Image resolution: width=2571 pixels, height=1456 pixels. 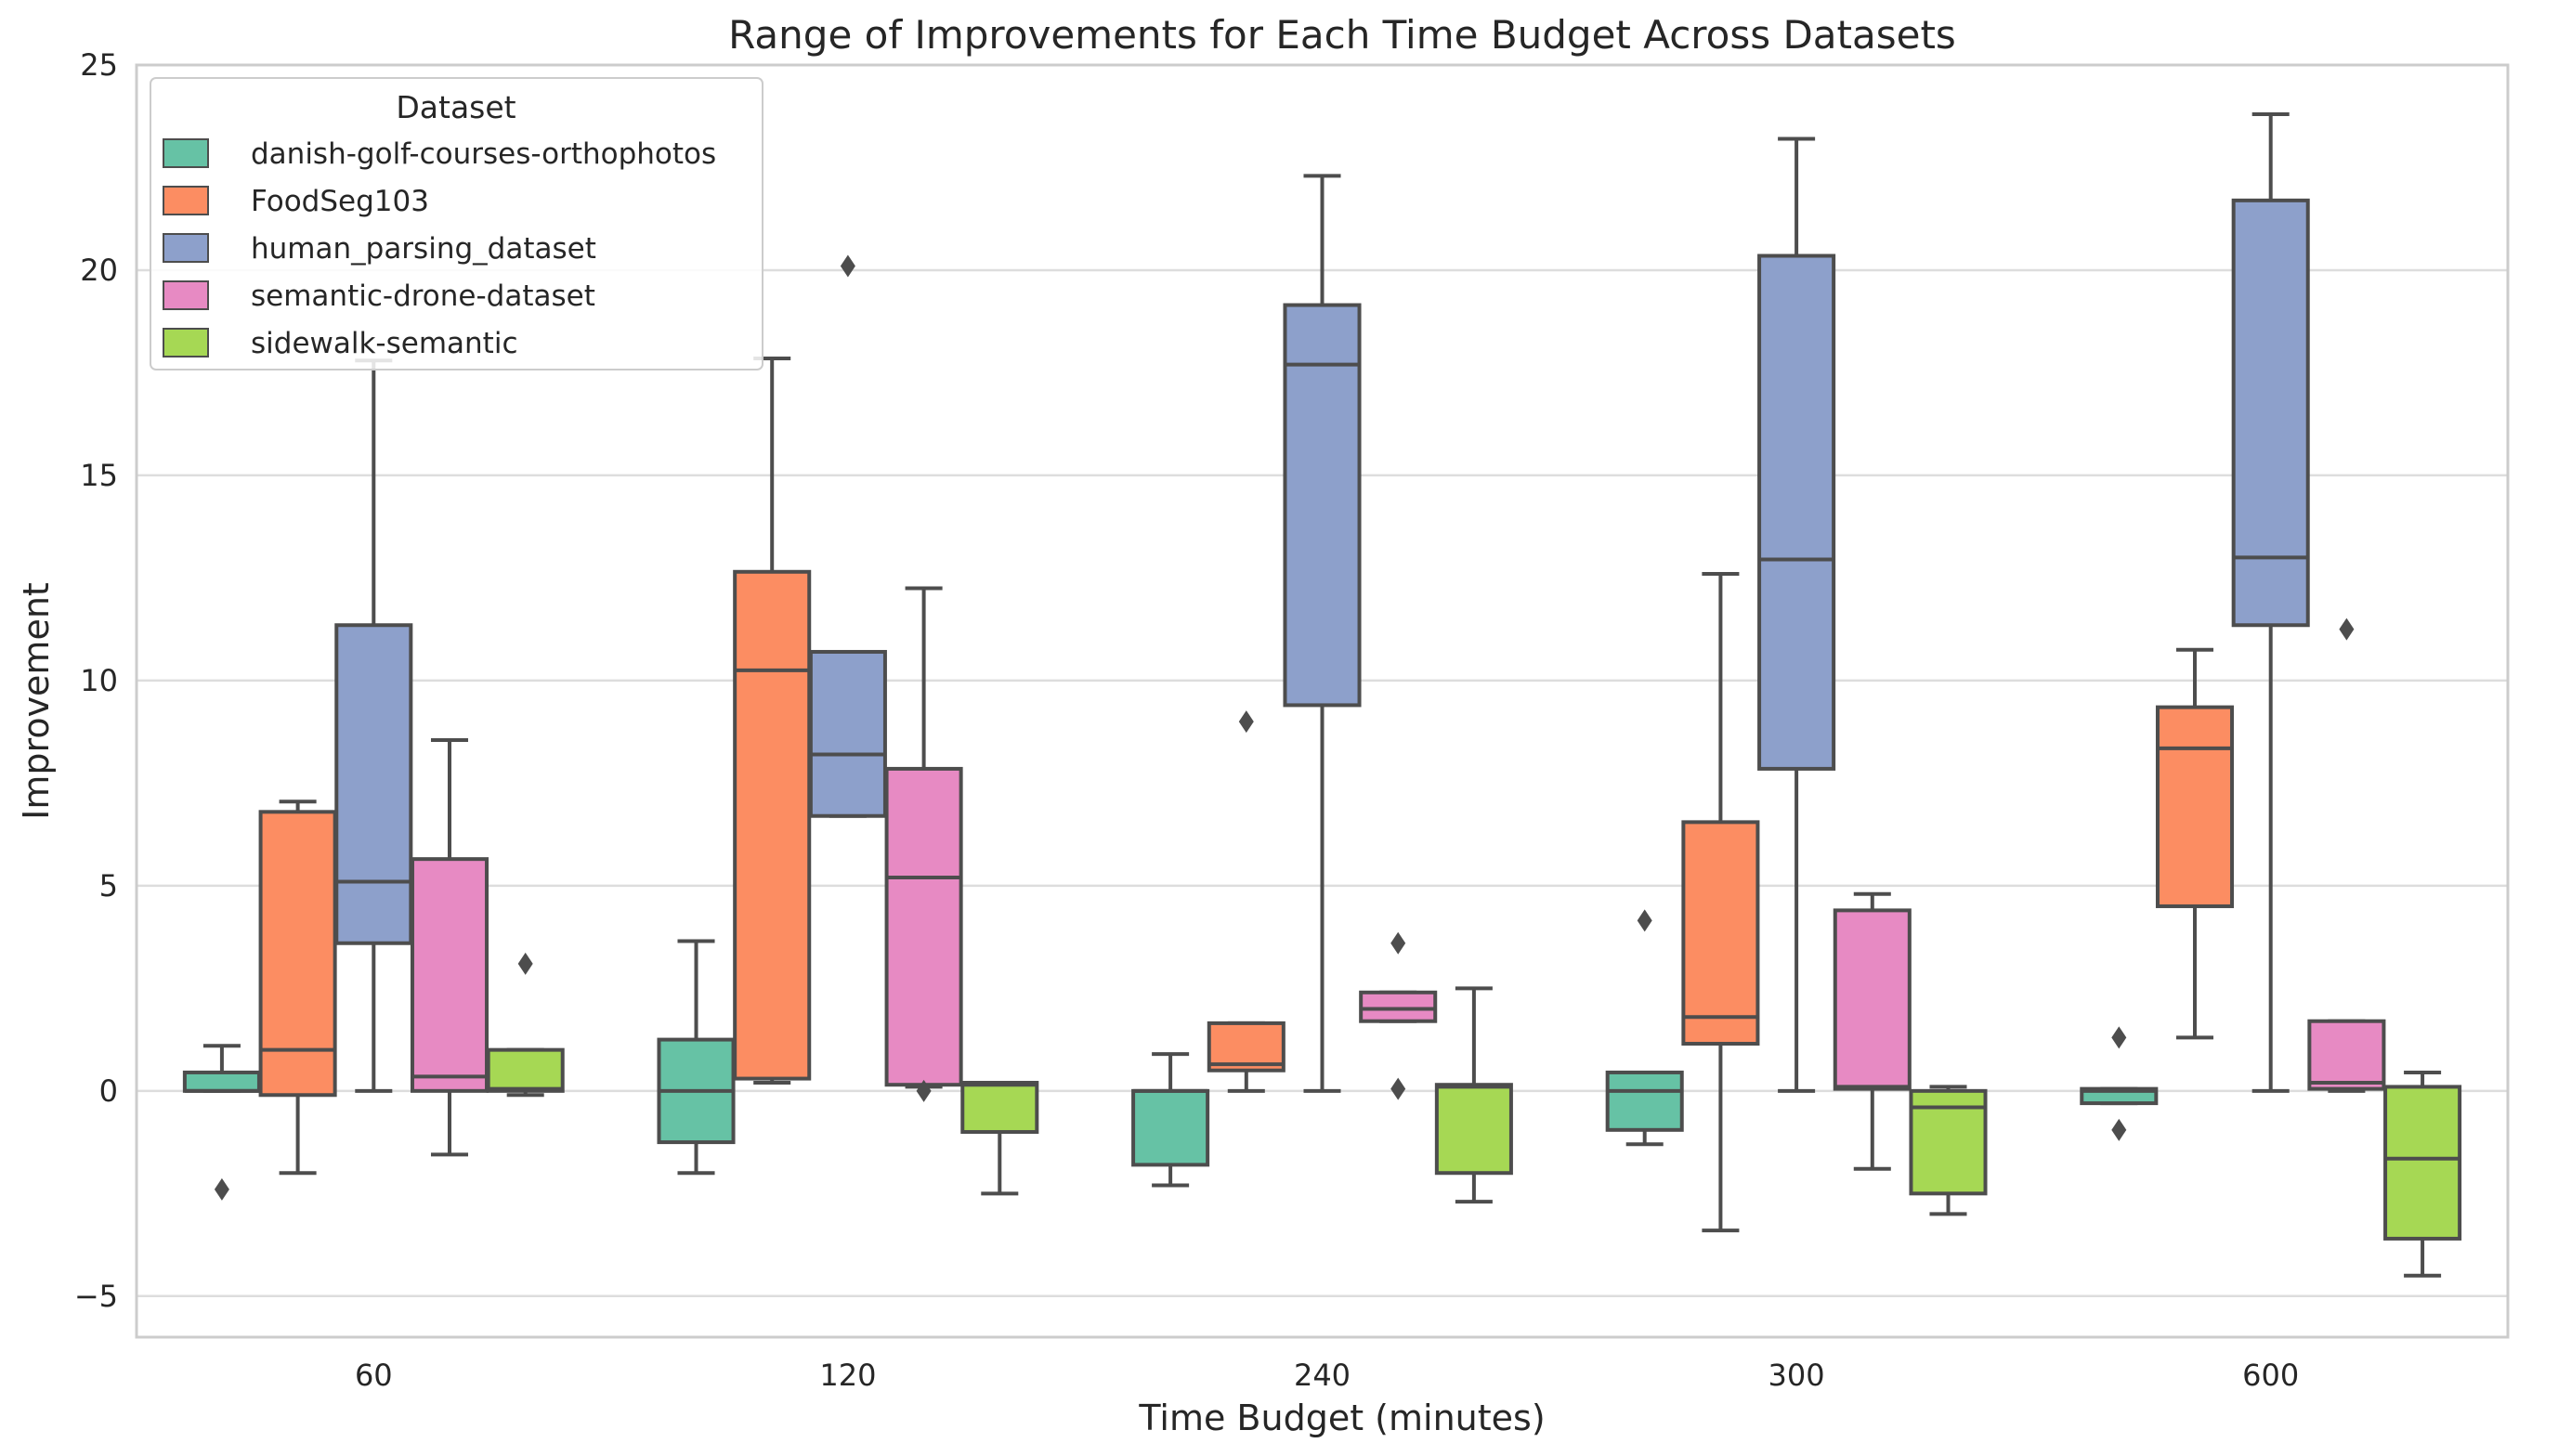 I want to click on y-axis-label: Improvement, so click(x=36, y=701).